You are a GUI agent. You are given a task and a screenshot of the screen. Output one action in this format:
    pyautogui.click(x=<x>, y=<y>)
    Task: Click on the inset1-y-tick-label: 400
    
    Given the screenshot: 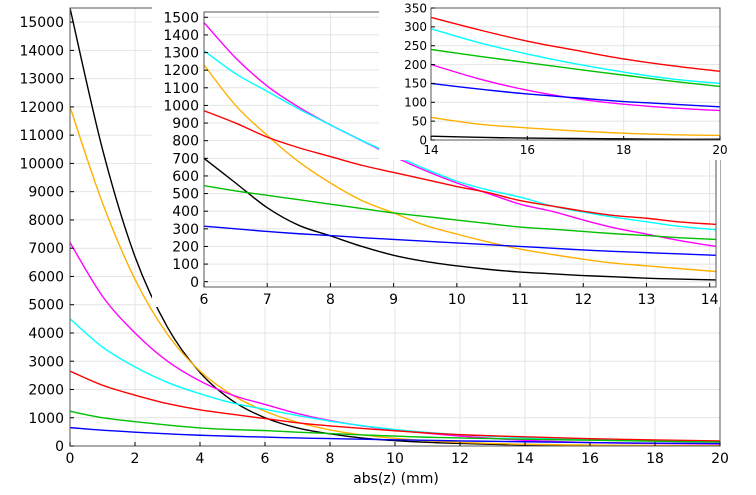 What is the action you would take?
    pyautogui.click(x=185, y=212)
    